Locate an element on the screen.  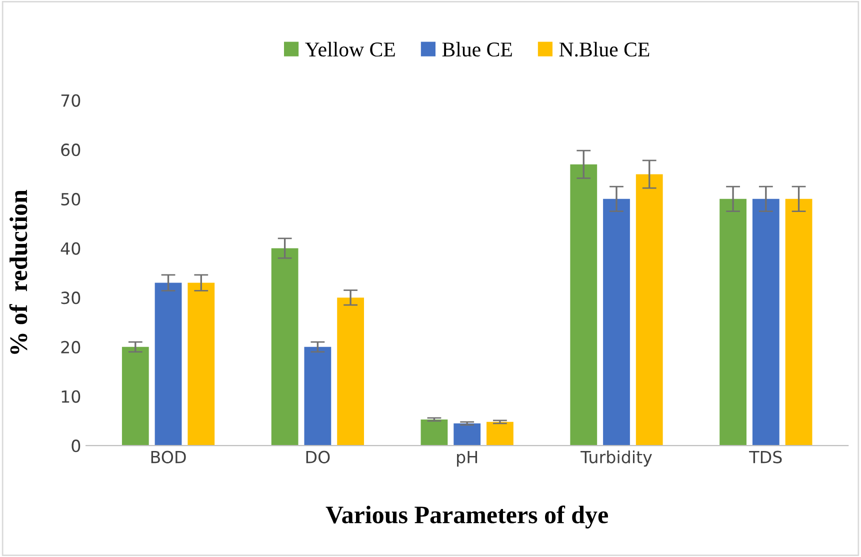
x-tick-label: Turbidity is located at coordinates (616, 458).